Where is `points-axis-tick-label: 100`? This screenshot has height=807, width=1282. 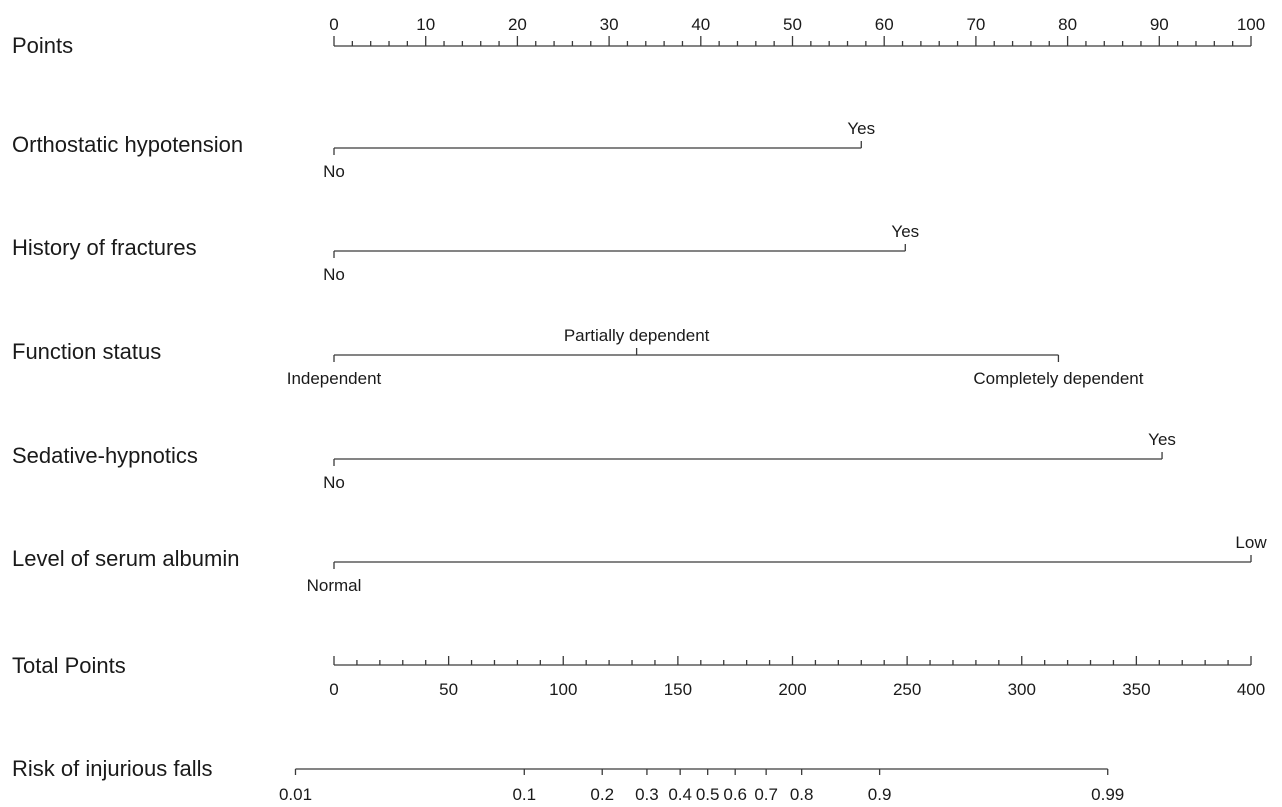
points-axis-tick-label: 100 is located at coordinates (1251, 24).